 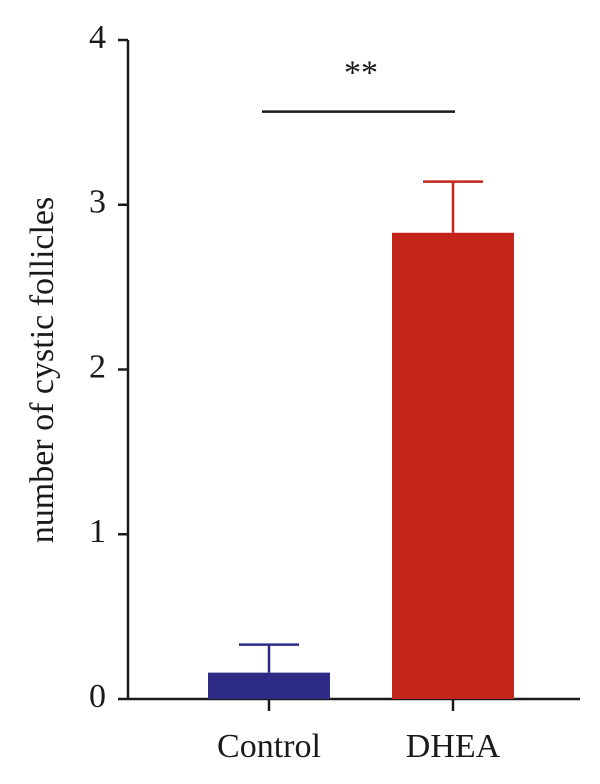 I want to click on x-tick-label: DHEA, so click(x=453, y=746).